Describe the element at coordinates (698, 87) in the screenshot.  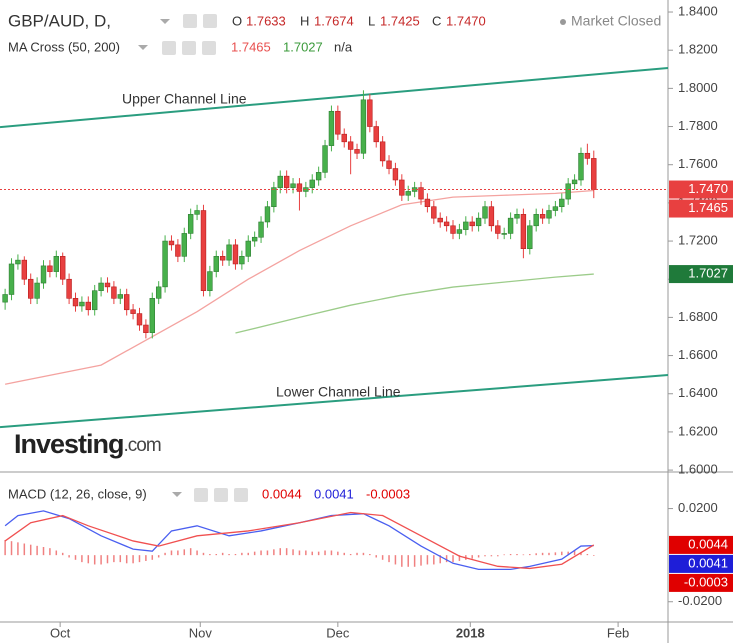
I see `y-tick-label: 1.8000` at that location.